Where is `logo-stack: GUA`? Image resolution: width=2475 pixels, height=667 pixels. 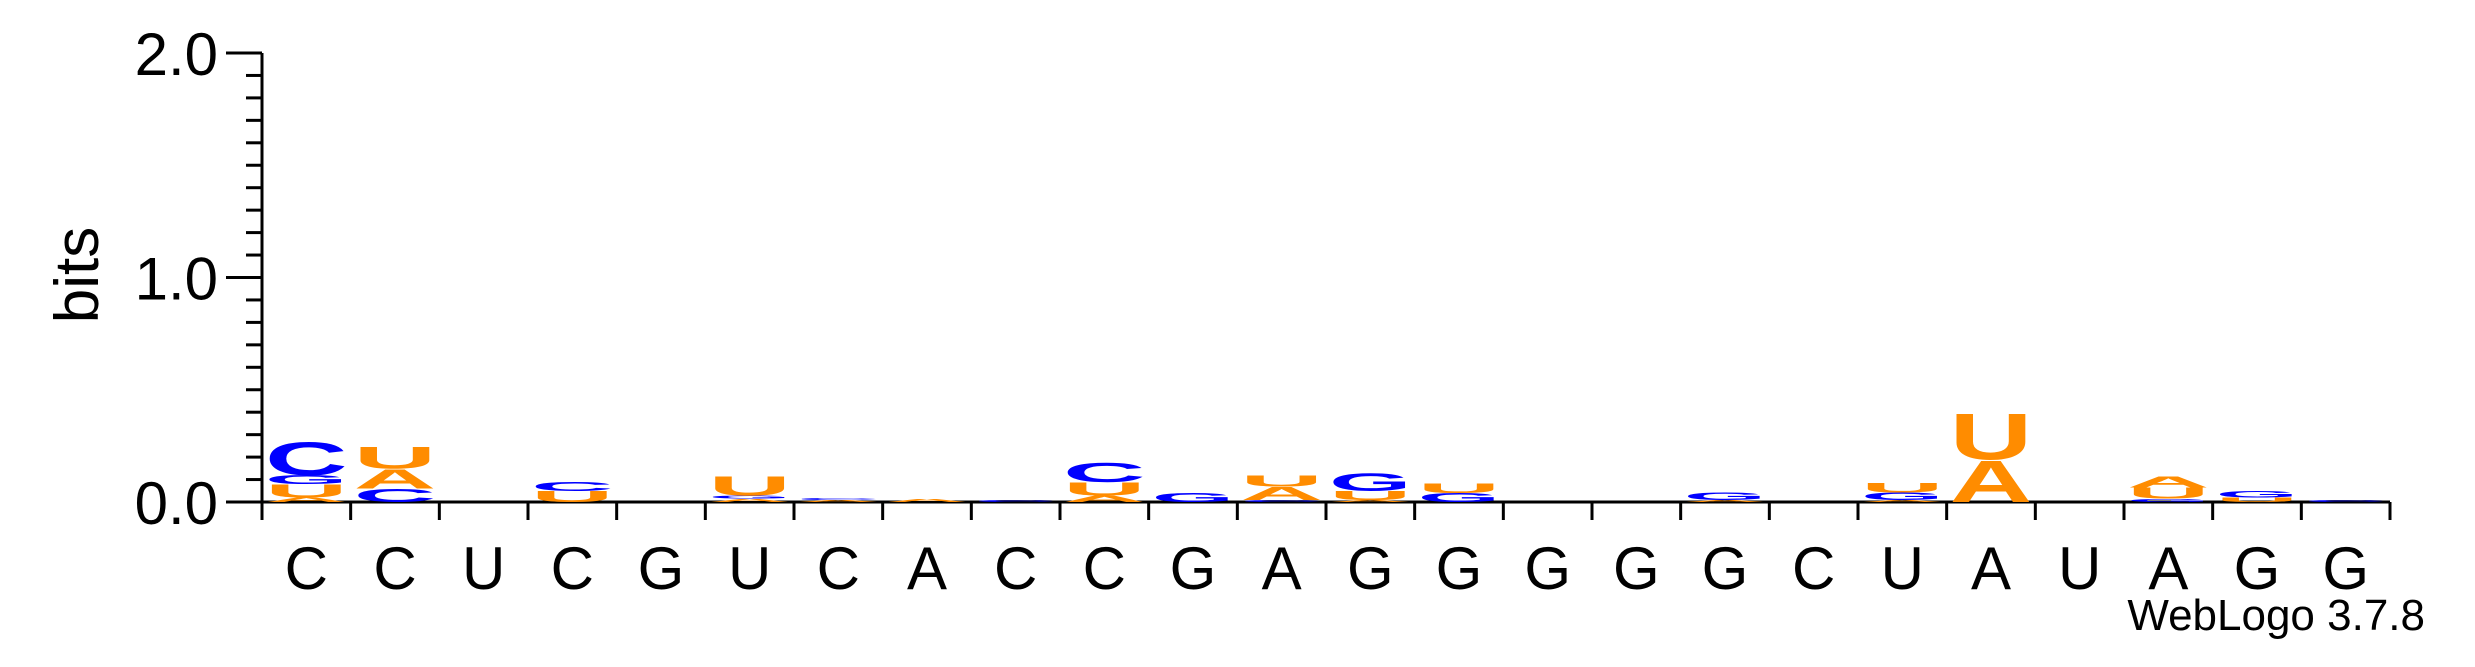 logo-stack: GUA is located at coordinates (2168, 488).